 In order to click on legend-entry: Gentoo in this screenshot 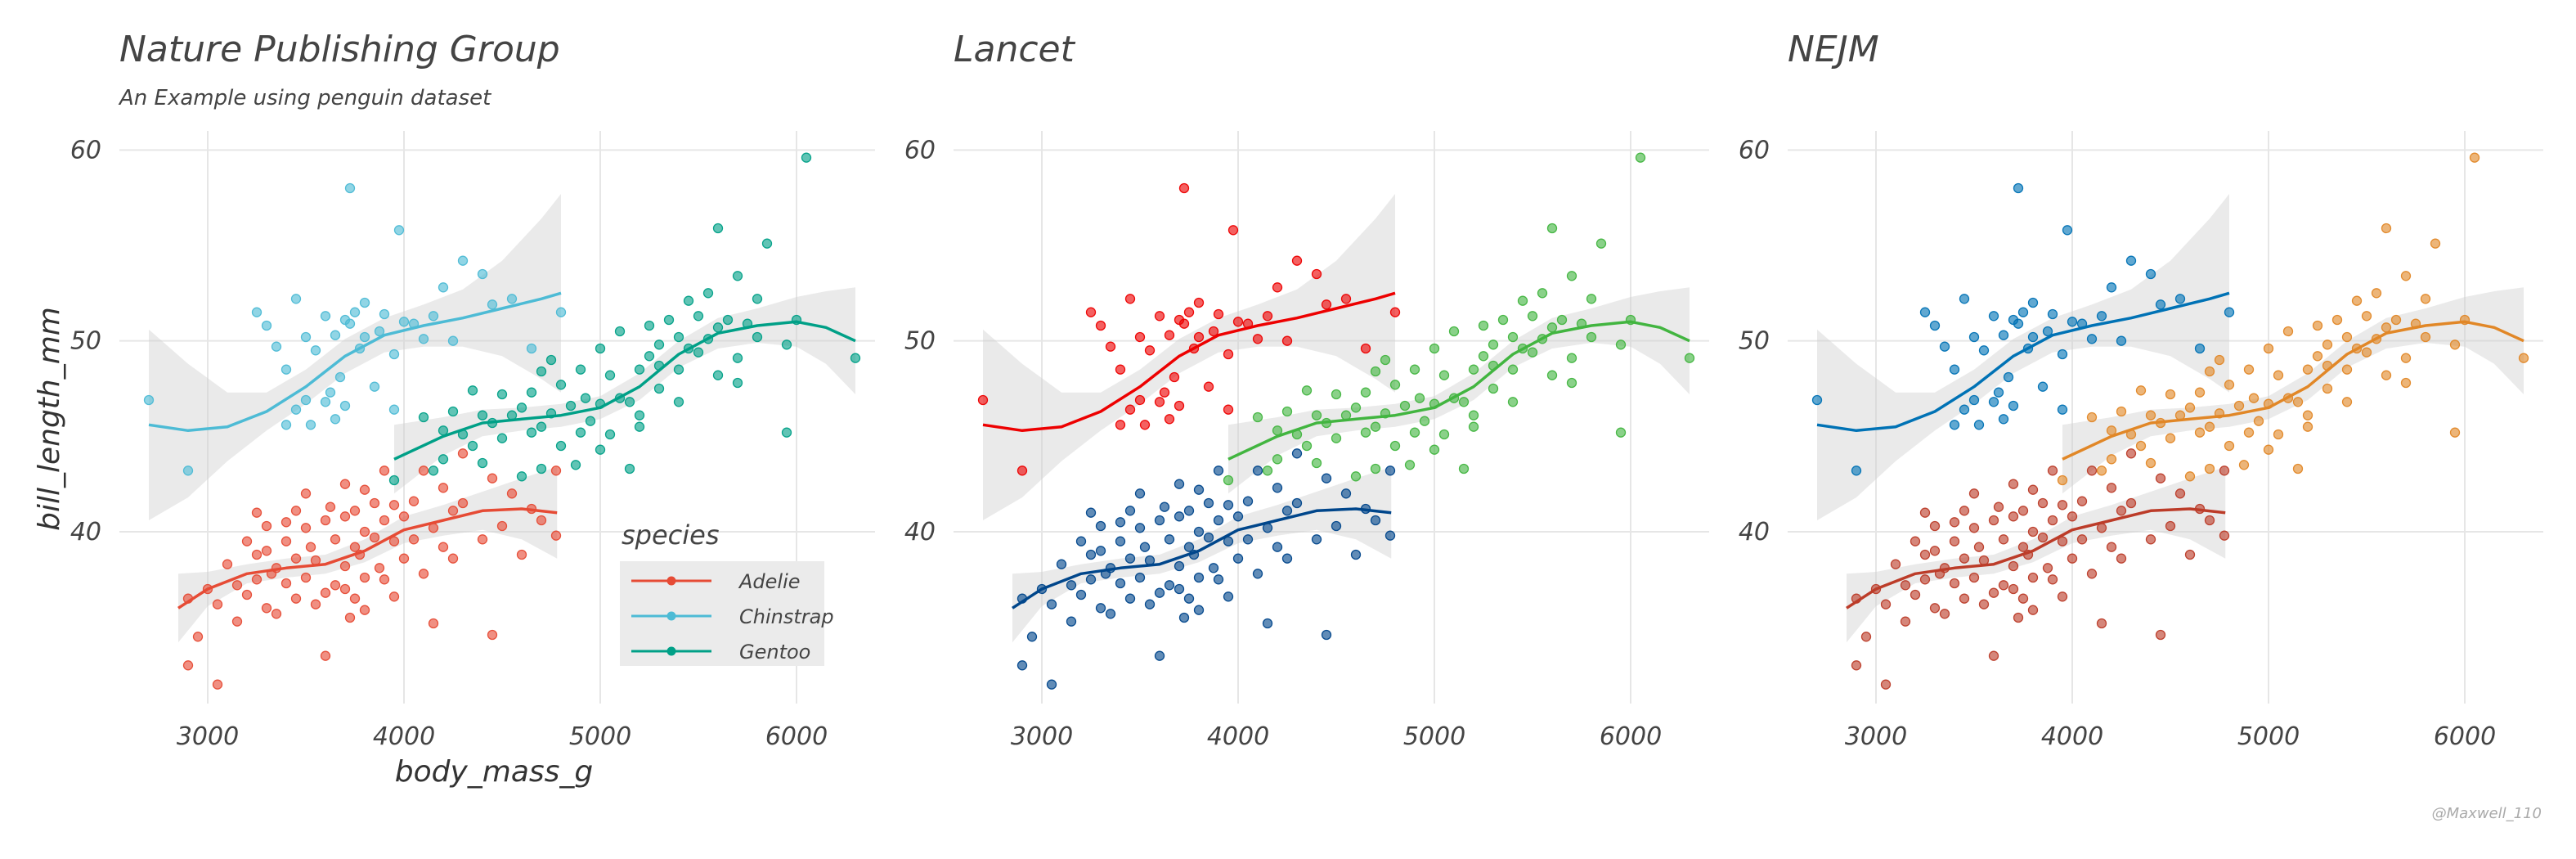, I will do `click(775, 652)`.